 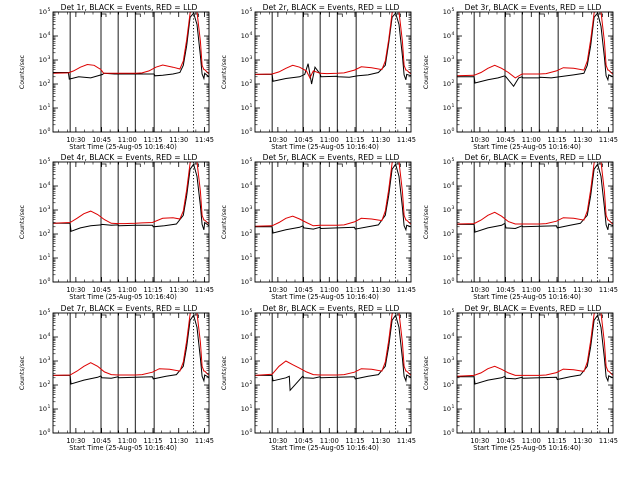 I want to click on panel-title: Det 1r, BLACK = Events, RED = LLD, so click(x=129, y=7).